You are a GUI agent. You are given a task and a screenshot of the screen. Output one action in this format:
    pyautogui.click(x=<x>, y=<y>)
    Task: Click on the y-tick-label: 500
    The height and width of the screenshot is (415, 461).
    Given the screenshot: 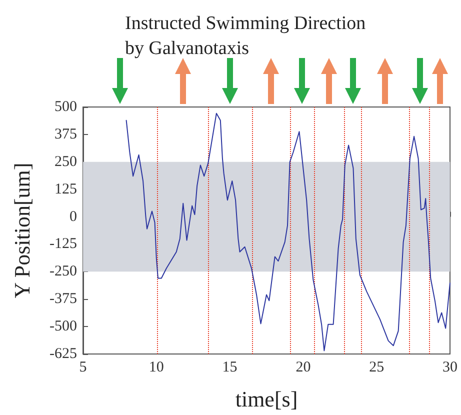 What is the action you would take?
    pyautogui.click(x=65, y=107)
    